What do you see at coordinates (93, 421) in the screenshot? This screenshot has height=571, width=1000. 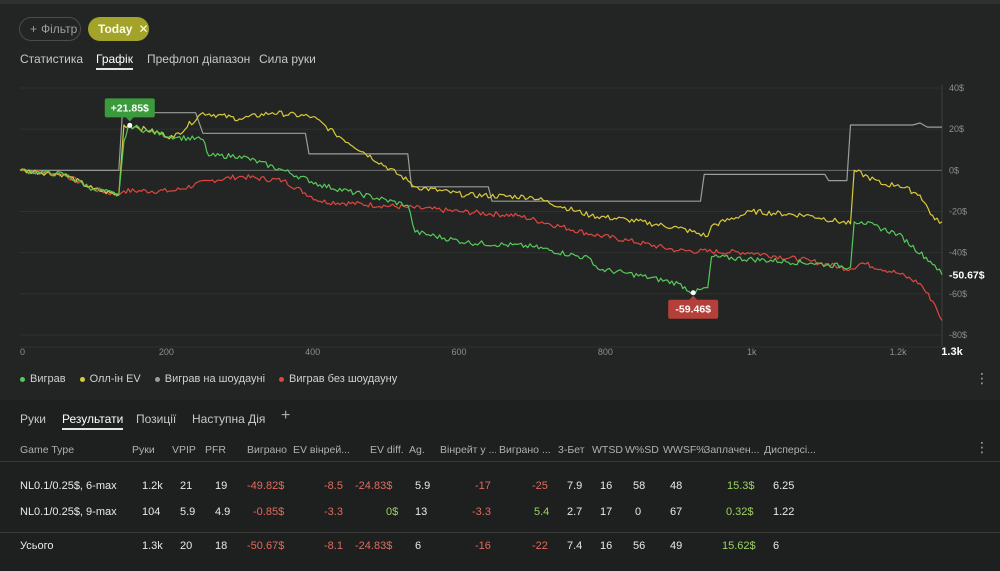 I see `tab-results: Результати` at bounding box center [93, 421].